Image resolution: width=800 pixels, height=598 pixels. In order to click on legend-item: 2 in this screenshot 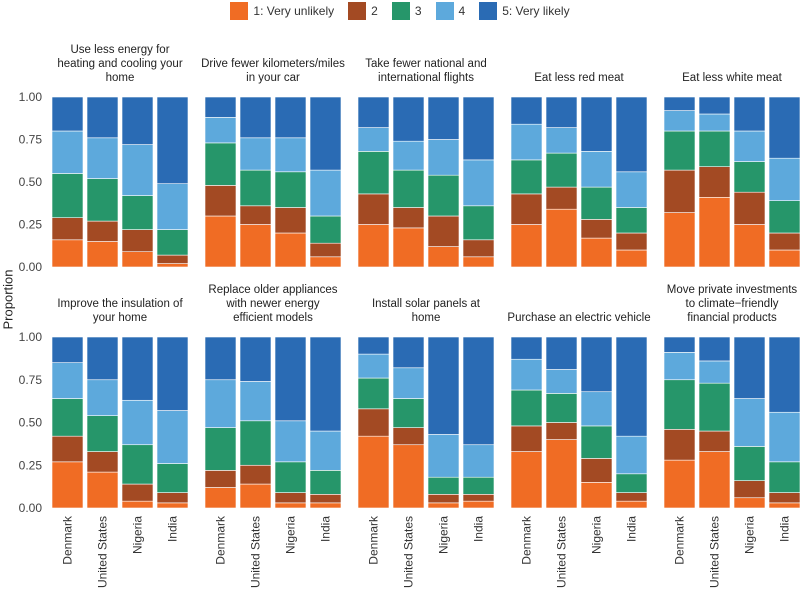, I will do `click(363, 11)`.